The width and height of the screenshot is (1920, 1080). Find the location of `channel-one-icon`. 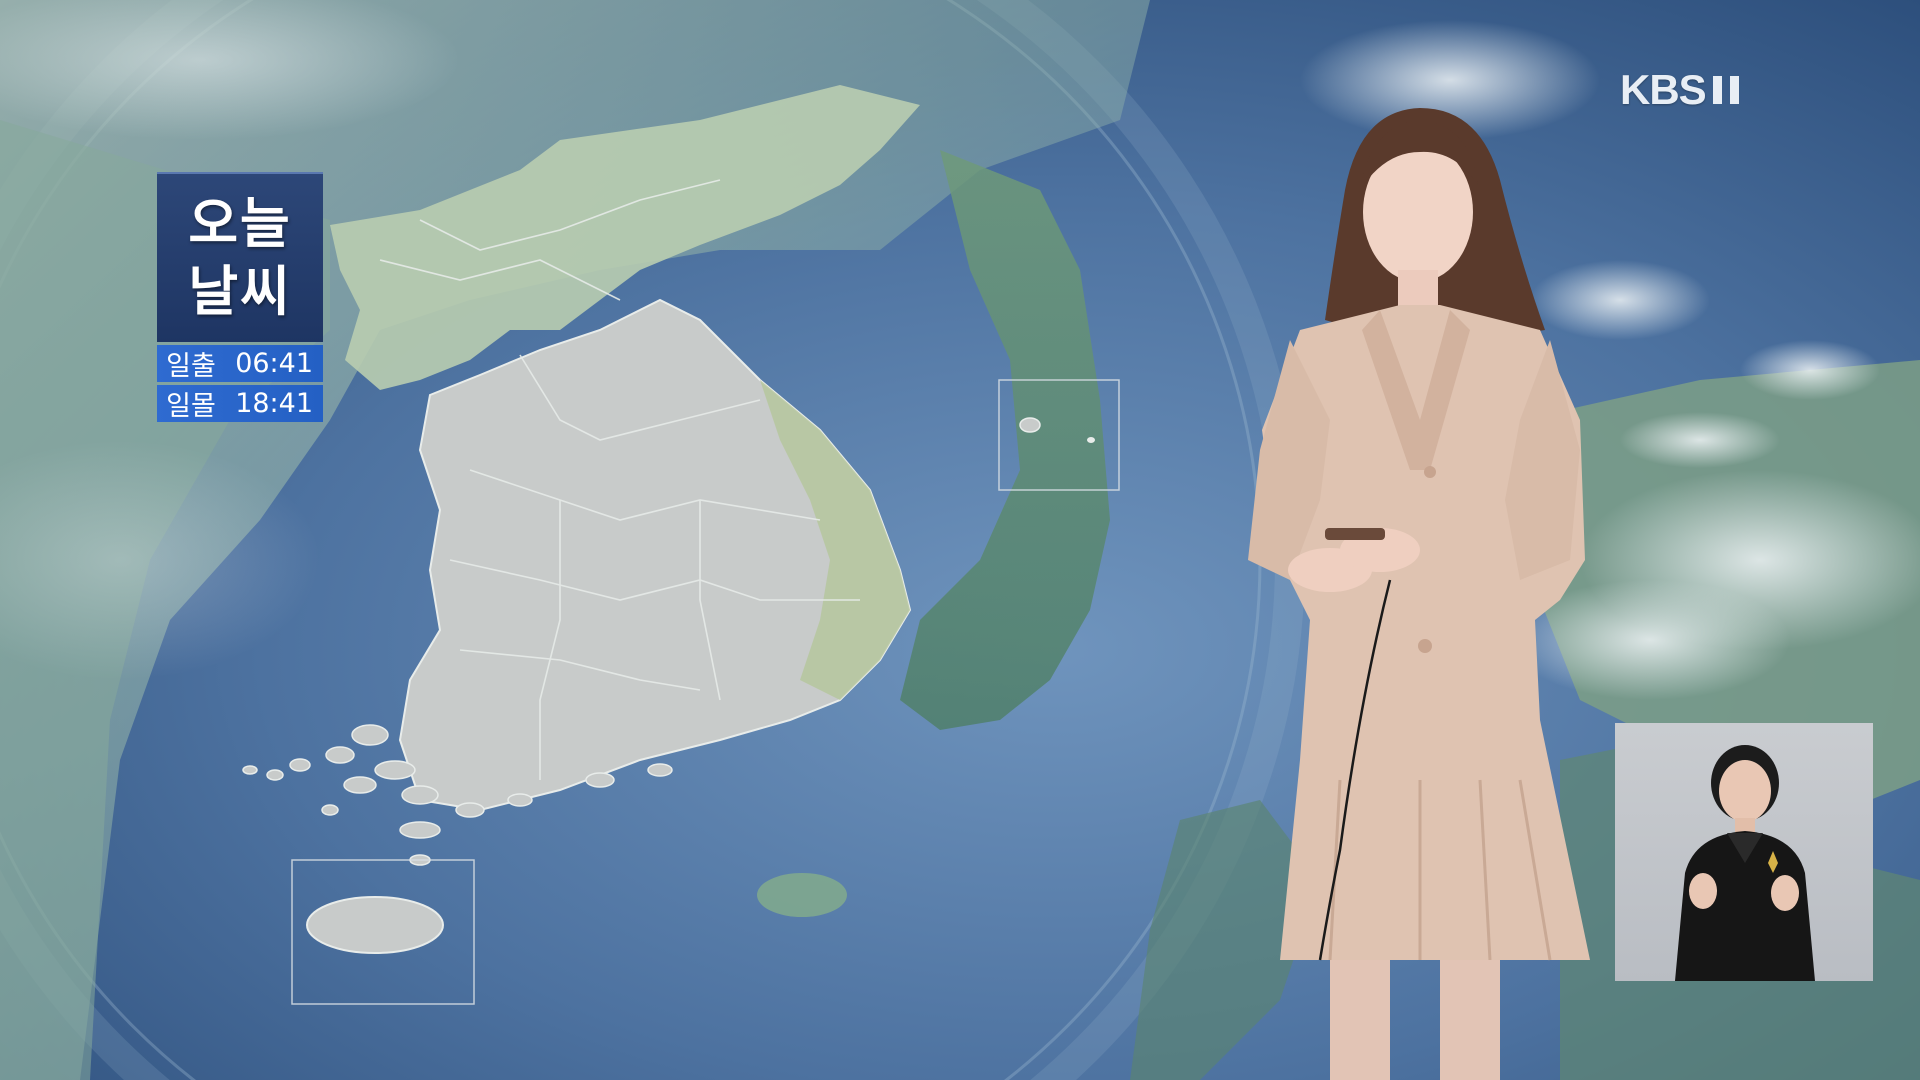

channel-one-icon is located at coordinates (1727, 90).